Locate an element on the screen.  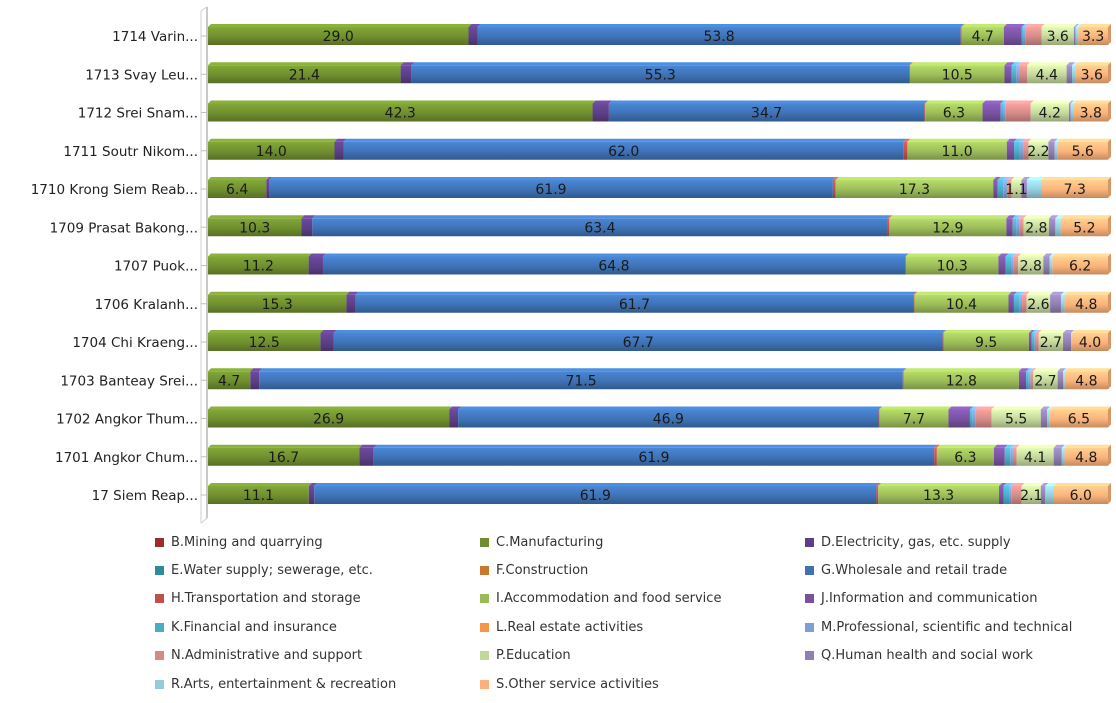
legend-label: F.Construction is located at coordinates (542, 570).